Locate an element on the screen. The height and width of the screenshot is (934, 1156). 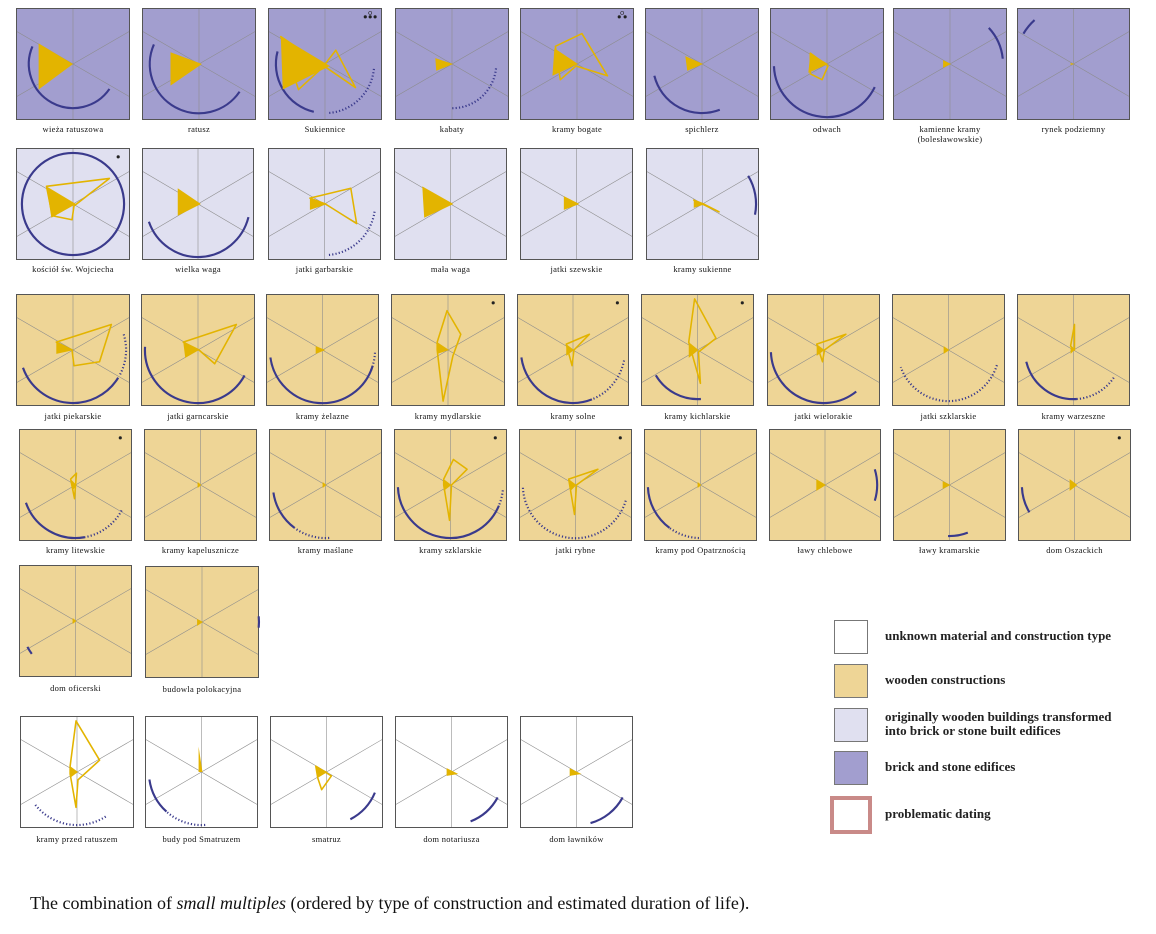
panel-label-text: kabaty is located at coordinates (452, 129).